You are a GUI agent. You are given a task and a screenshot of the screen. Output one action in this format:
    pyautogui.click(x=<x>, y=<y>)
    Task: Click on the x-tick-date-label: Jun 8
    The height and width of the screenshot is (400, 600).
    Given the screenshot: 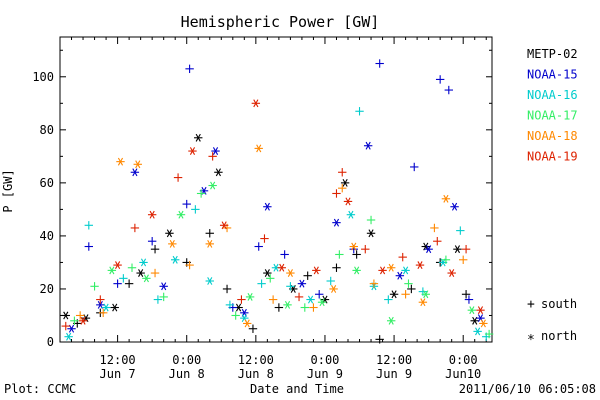 What is the action you would take?
    pyautogui.click(x=256, y=374)
    